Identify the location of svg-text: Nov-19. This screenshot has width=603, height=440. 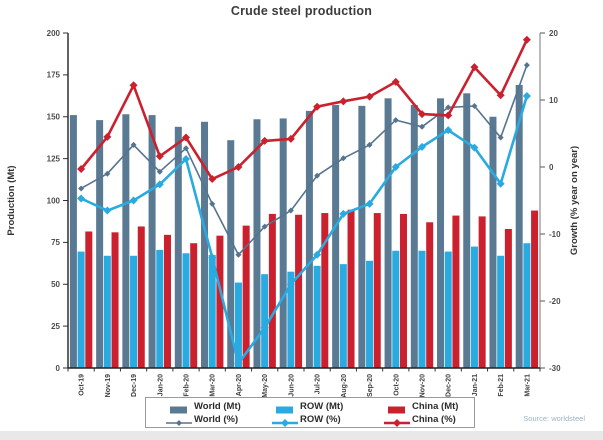
(108, 385).